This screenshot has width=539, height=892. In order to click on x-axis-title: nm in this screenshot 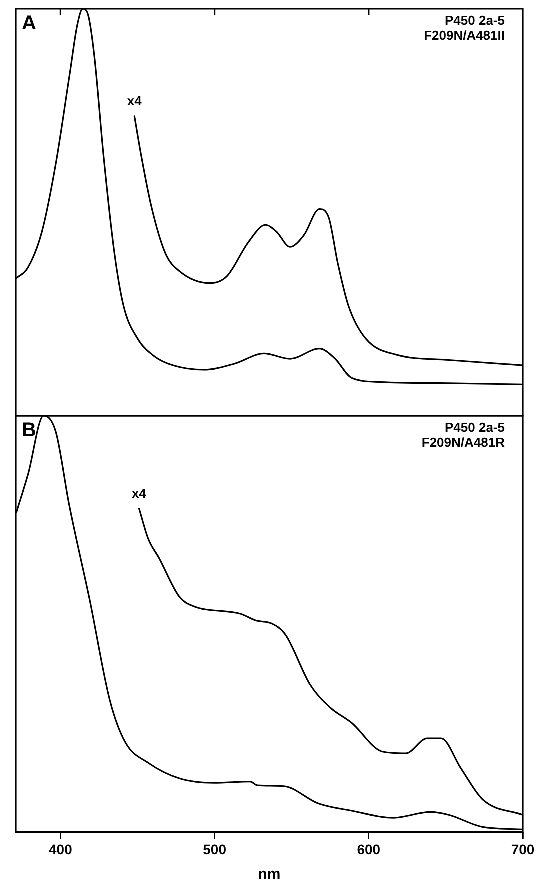, I will do `click(269, 875)`.